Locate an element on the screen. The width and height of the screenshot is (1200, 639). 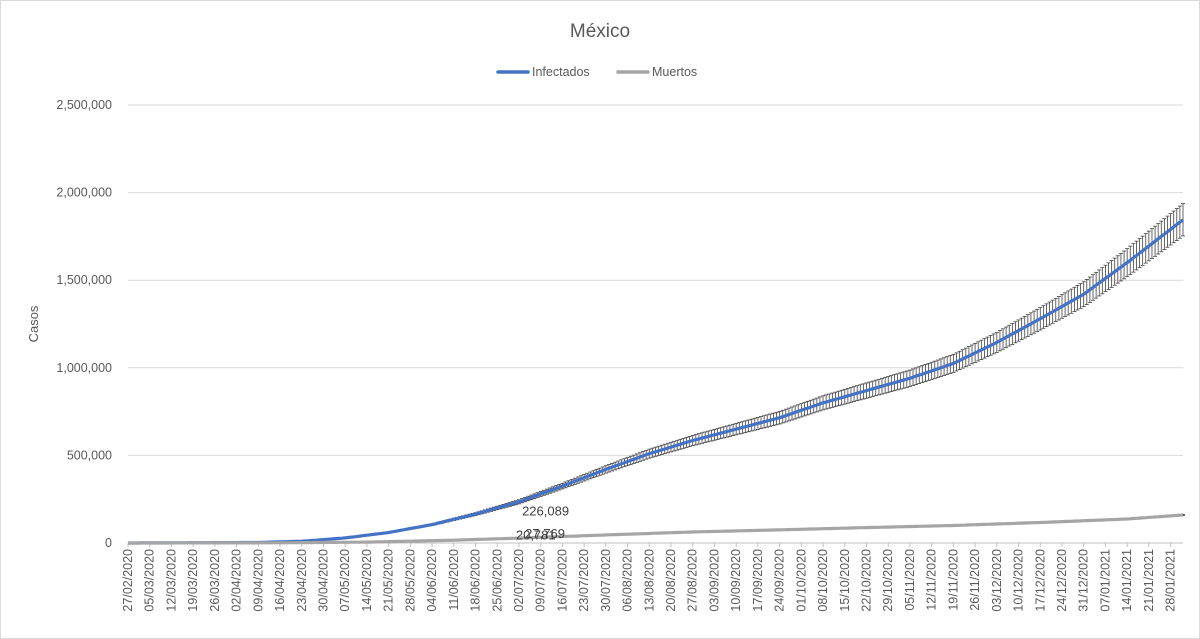
chart-title: México is located at coordinates (600, 31).